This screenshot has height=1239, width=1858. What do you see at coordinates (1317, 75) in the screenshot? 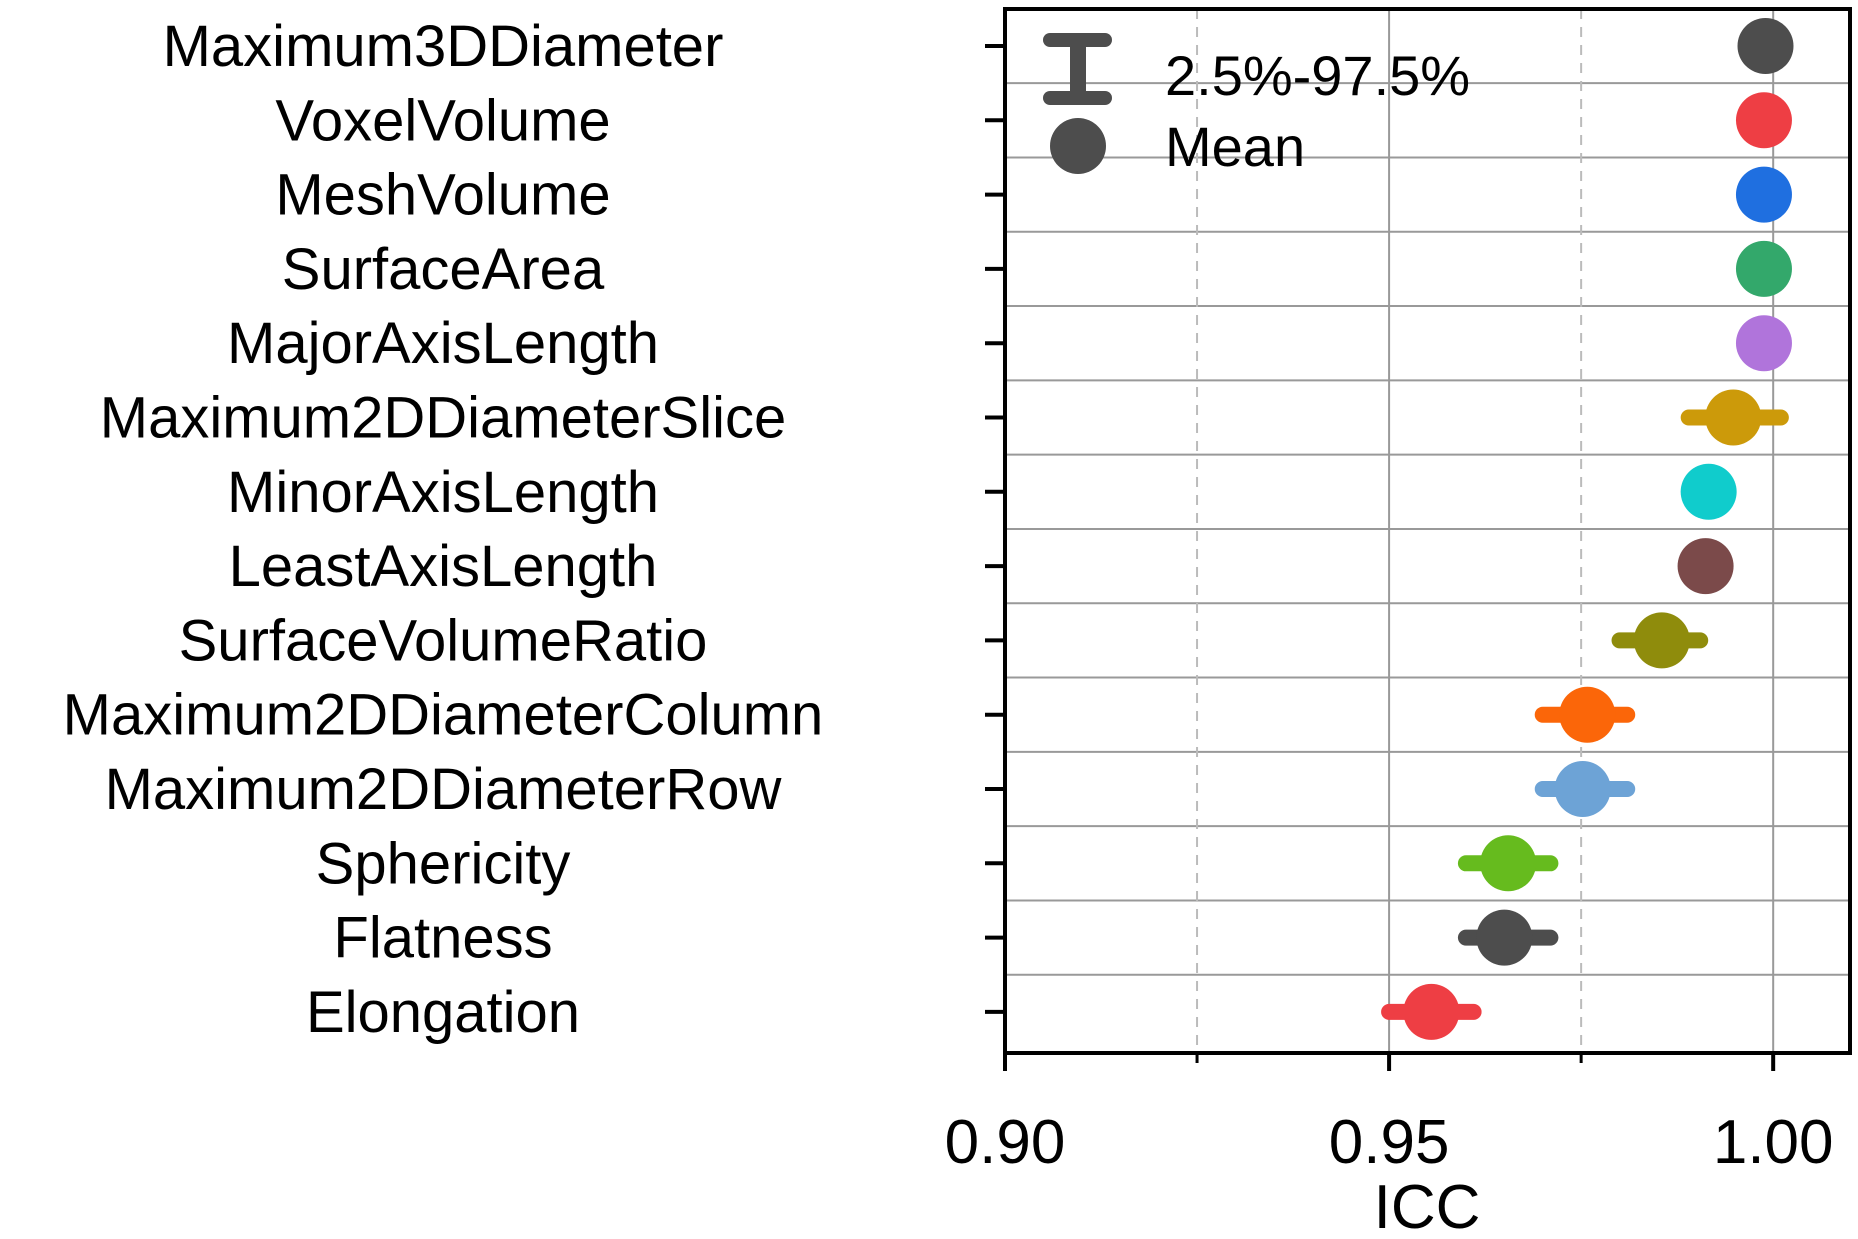
I see `legend-label-interval: 2.5%-97.5%` at bounding box center [1317, 75].